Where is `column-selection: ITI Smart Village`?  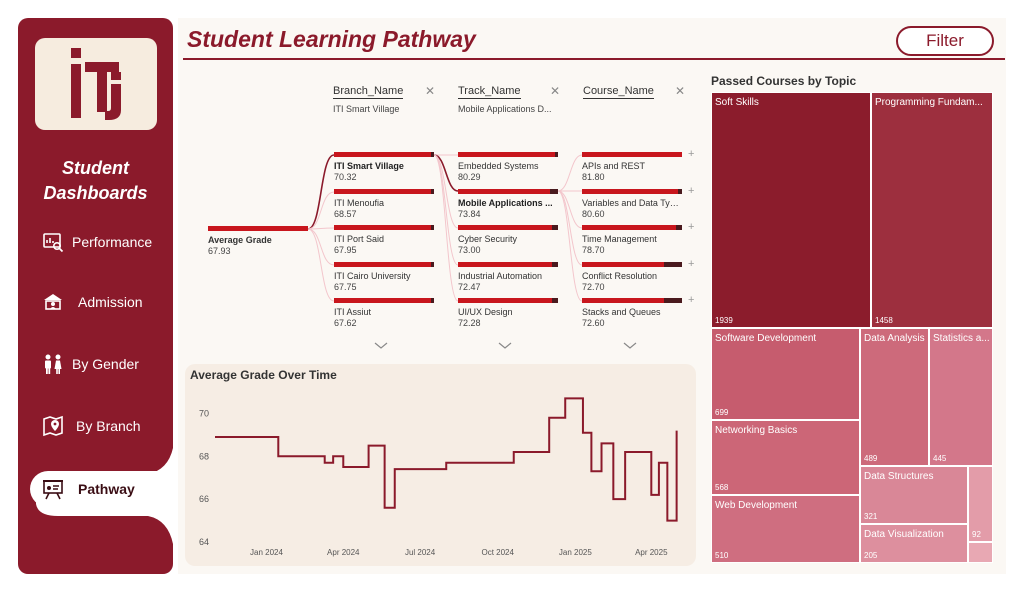 column-selection: ITI Smart Village is located at coordinates (366, 109).